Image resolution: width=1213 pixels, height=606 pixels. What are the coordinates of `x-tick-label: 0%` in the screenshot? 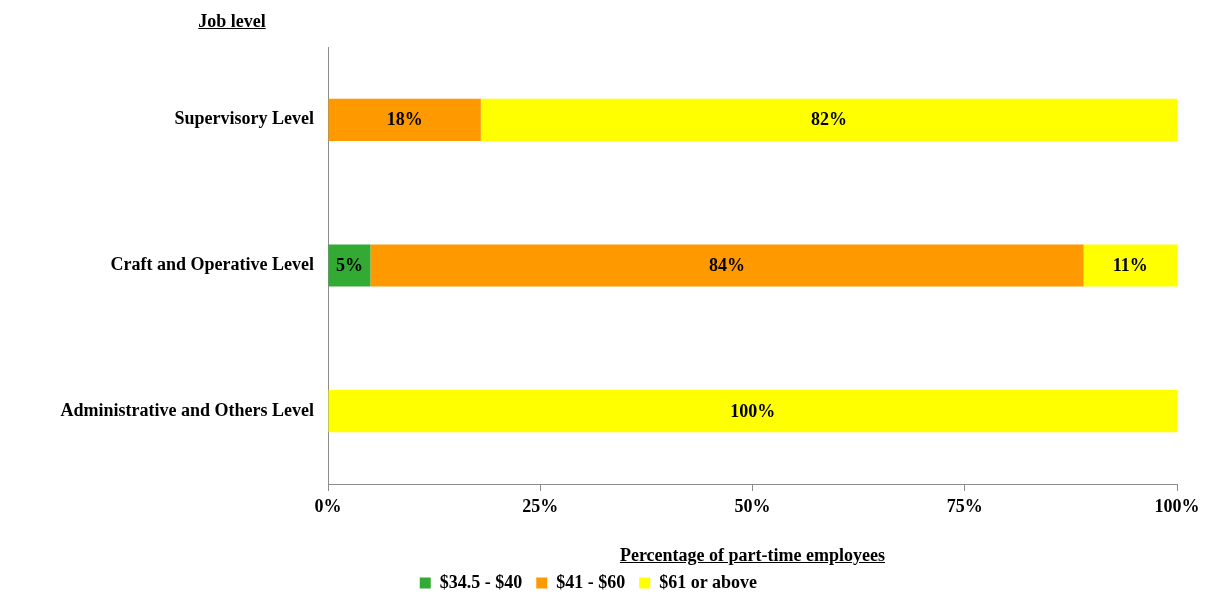 It's located at (328, 506).